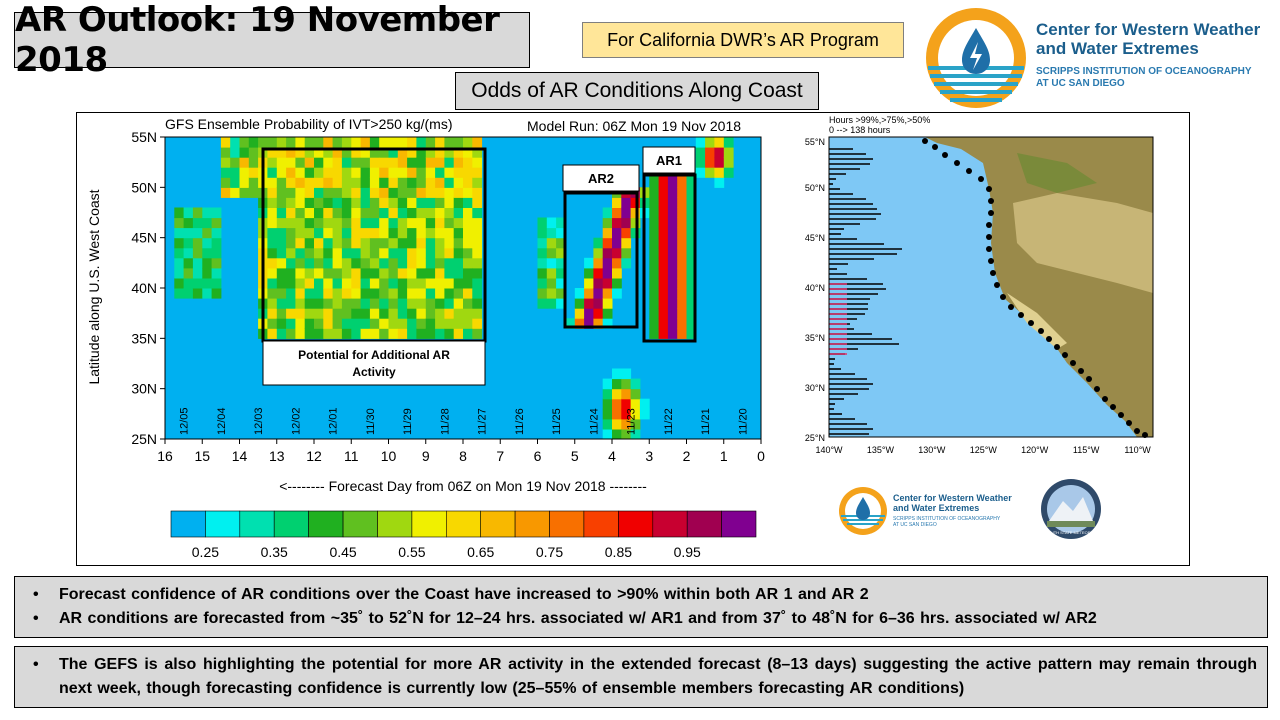 The height and width of the screenshot is (720, 1280). I want to click on date-tick-label: 12/04, so click(222, 421).